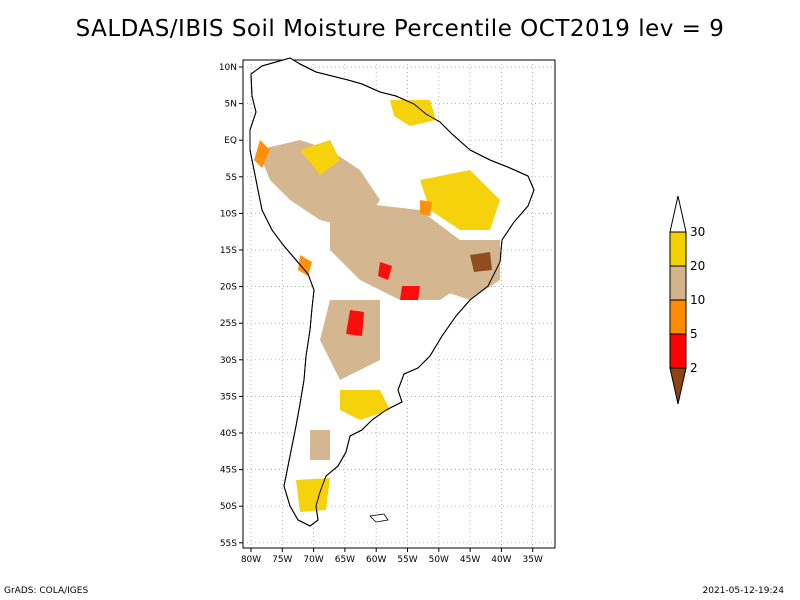 The height and width of the screenshot is (600, 800). What do you see at coordinates (230, 141) in the screenshot?
I see `lat-tick-label: EQ` at bounding box center [230, 141].